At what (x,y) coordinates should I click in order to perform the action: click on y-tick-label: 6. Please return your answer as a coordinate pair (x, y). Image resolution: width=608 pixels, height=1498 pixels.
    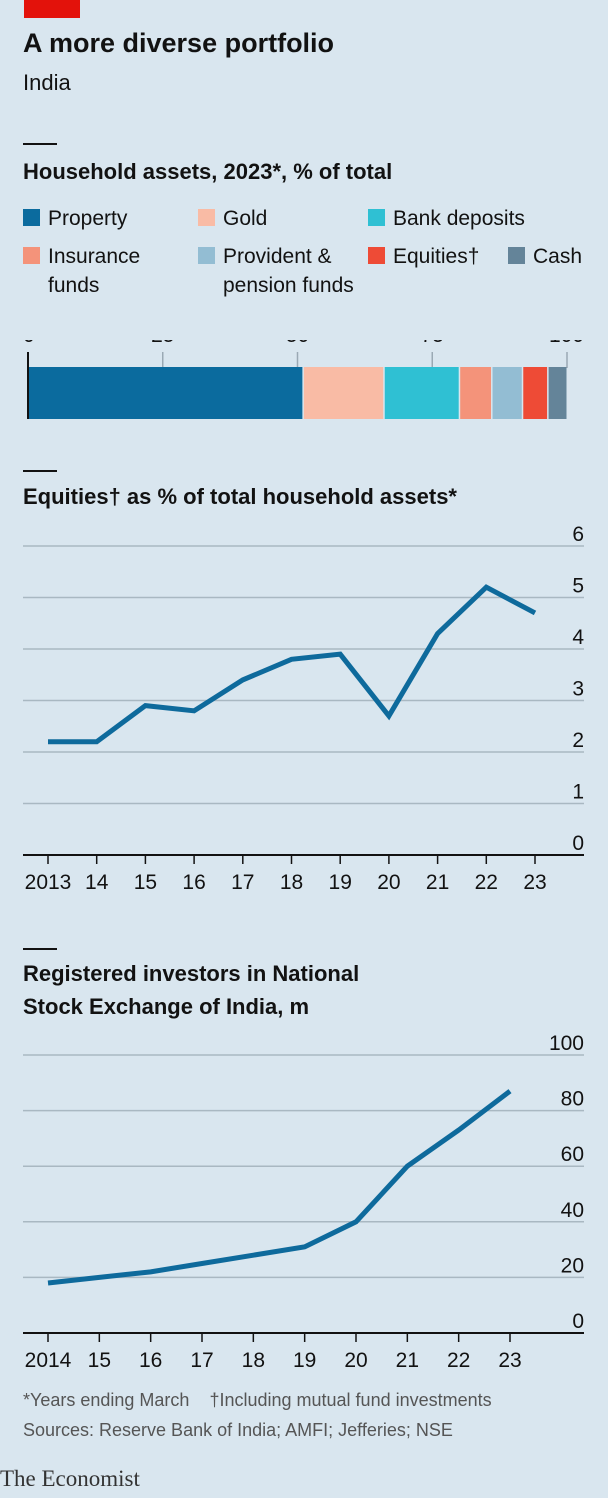
    Looking at the image, I should click on (578, 534).